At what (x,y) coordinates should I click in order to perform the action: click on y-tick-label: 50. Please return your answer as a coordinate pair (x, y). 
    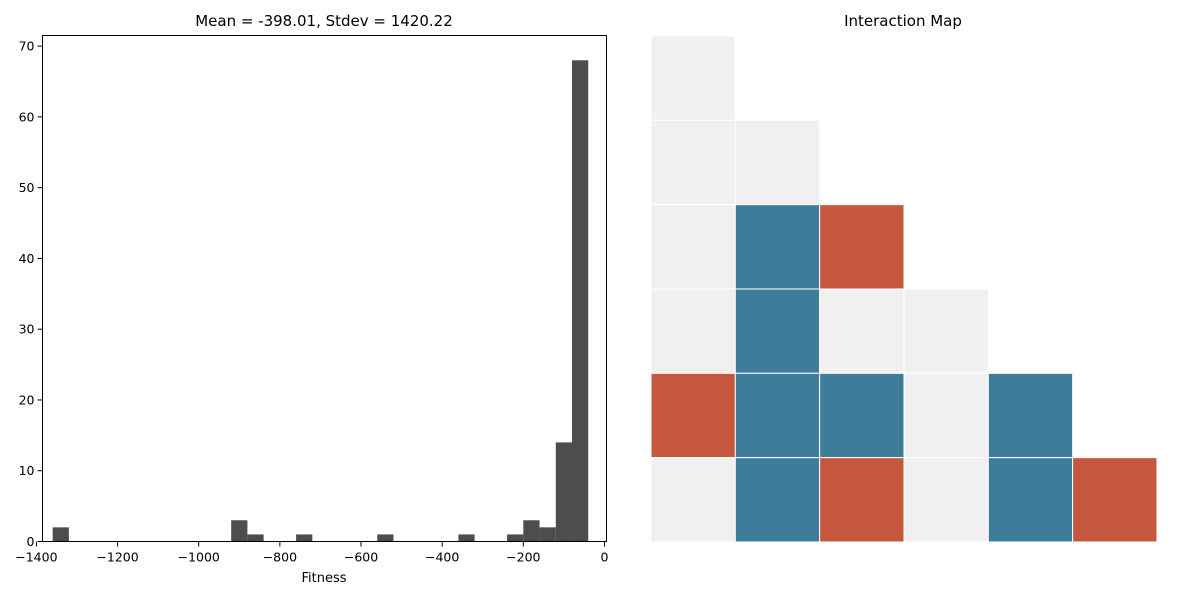
    Looking at the image, I should click on (27, 187).